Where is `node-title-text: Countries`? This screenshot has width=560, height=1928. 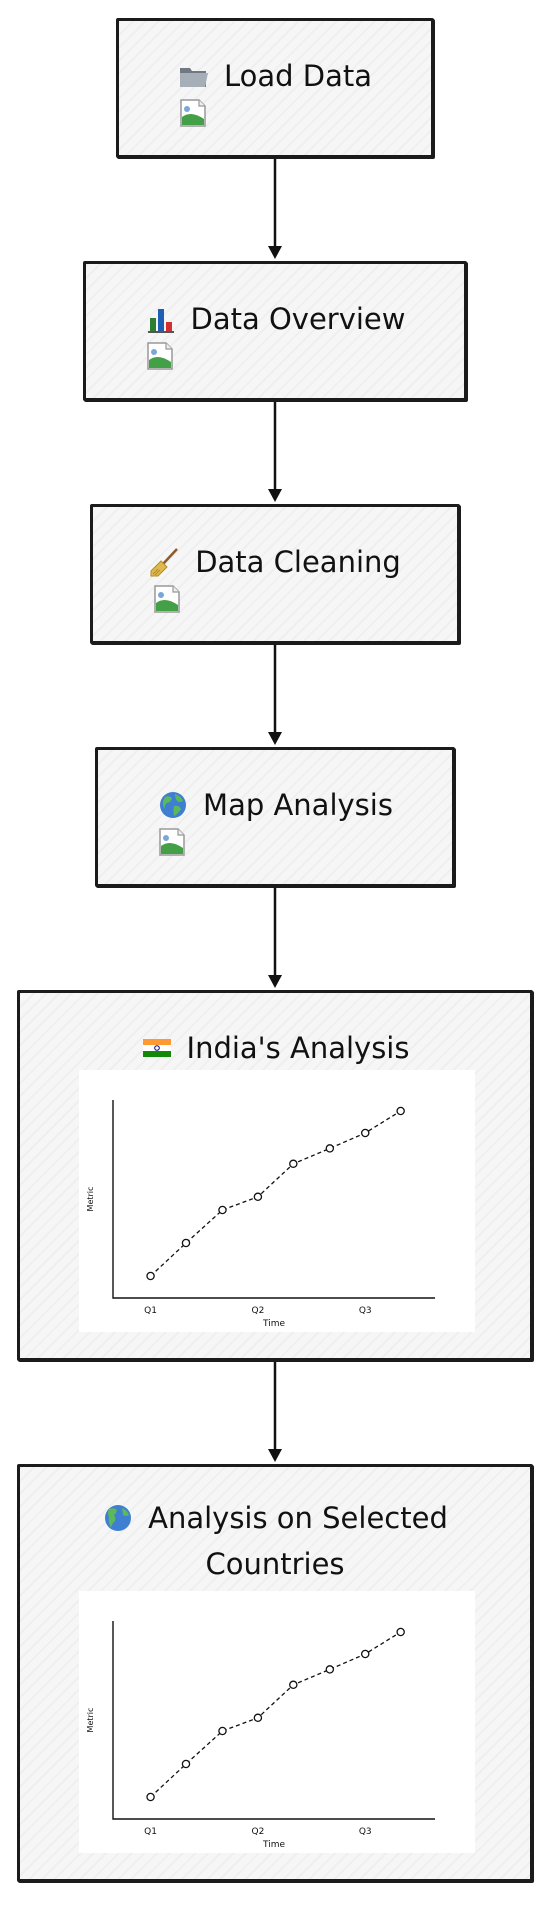 node-title-text: Countries is located at coordinates (275, 1564).